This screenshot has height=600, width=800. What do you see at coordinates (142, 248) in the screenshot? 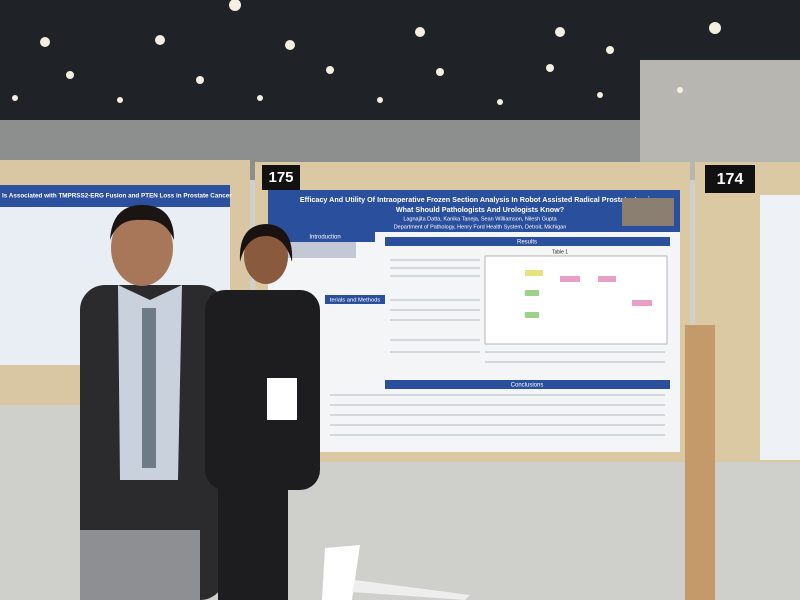
I see `man-face` at bounding box center [142, 248].